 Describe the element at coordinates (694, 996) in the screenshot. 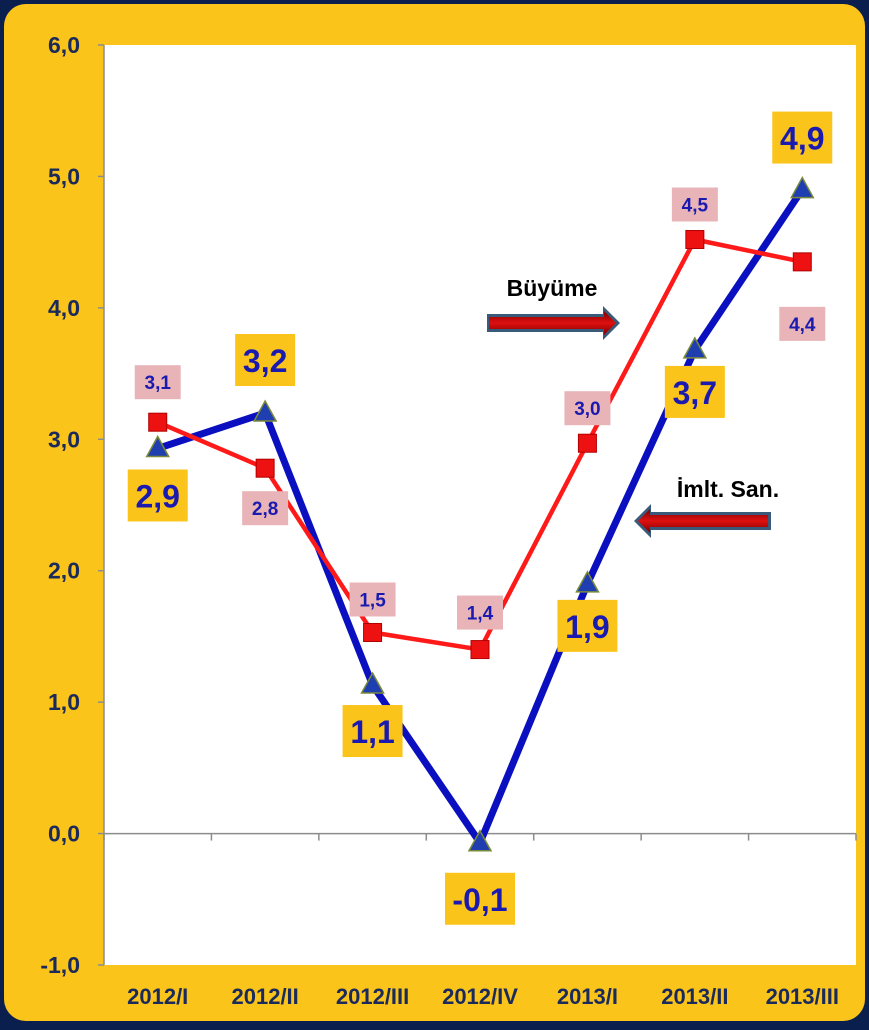

I see `x-tick-label: 2013/II` at that location.